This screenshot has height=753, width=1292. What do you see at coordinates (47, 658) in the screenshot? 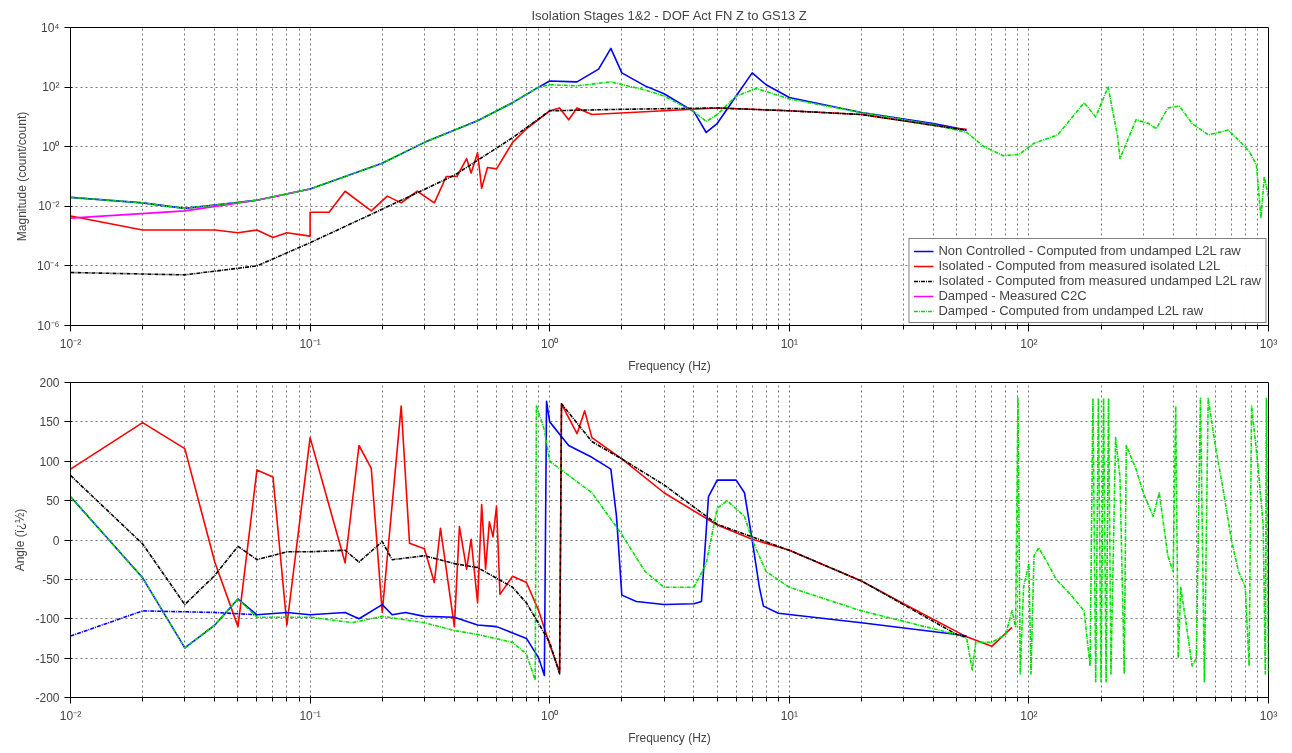
I see `y-tick-label: -150` at bounding box center [47, 658].